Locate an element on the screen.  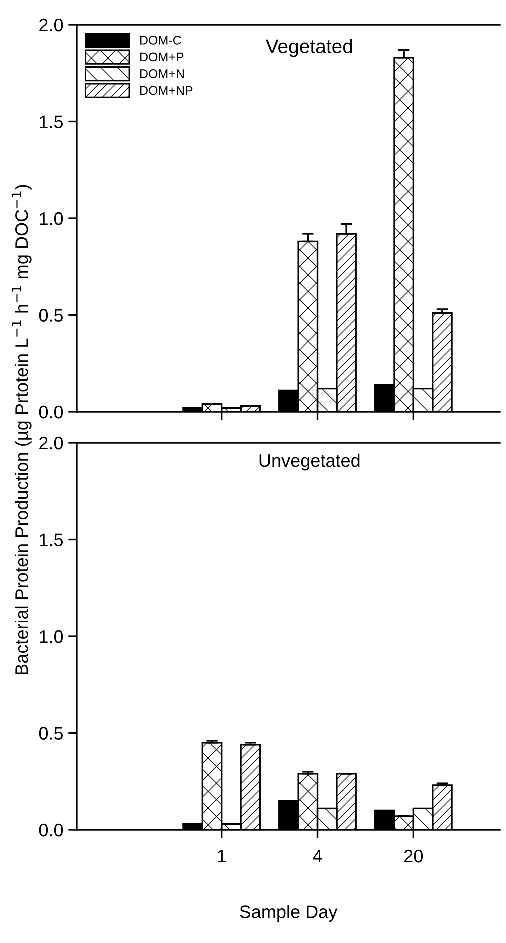
text: Vegetated is located at coordinates (309, 48).